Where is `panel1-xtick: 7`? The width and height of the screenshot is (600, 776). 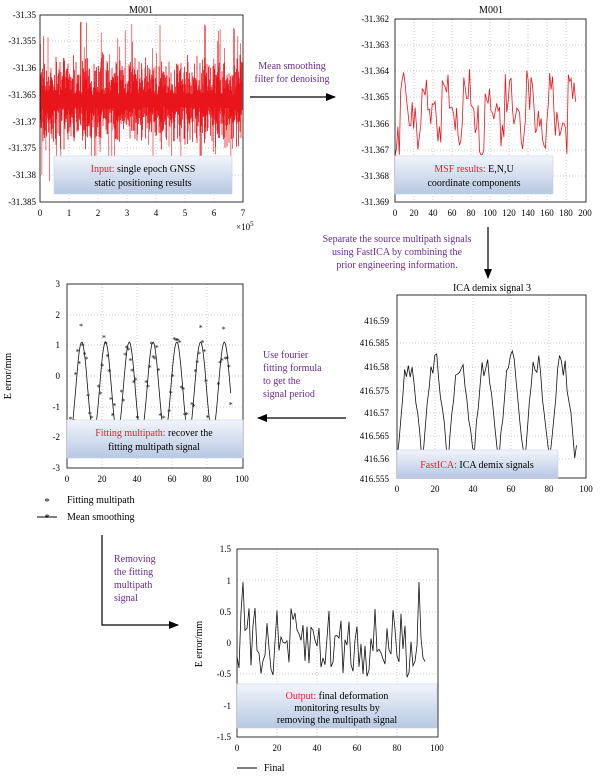 panel1-xtick: 7 is located at coordinates (243, 213).